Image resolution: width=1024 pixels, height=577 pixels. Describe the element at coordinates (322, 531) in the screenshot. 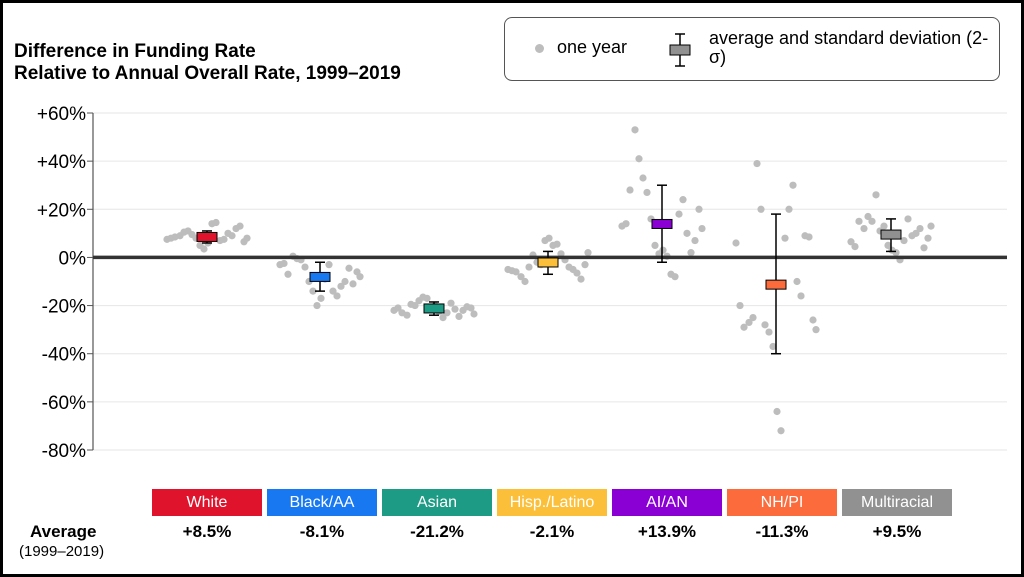

I see `average-value-black-aa: -8.1%` at that location.